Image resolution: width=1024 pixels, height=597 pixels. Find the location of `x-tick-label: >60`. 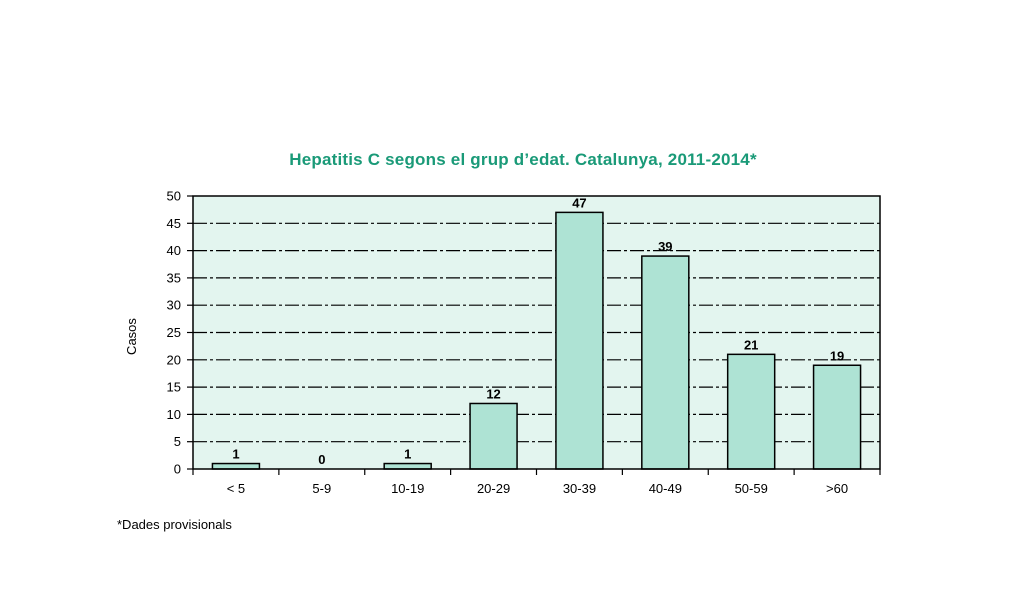

x-tick-label: >60 is located at coordinates (837, 488).